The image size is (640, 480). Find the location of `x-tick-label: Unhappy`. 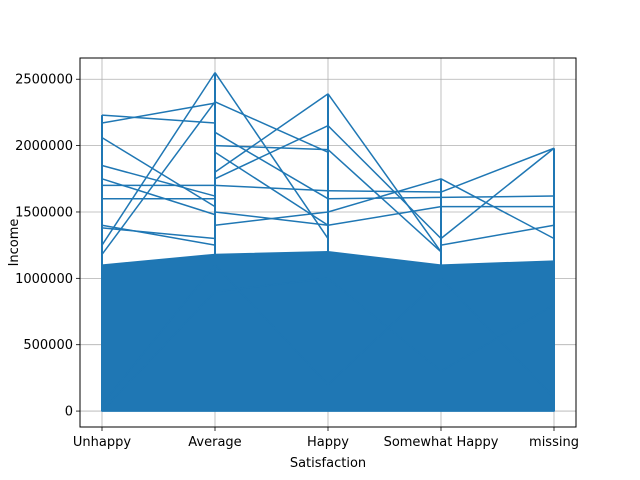

x-tick-label: Unhappy is located at coordinates (102, 442).